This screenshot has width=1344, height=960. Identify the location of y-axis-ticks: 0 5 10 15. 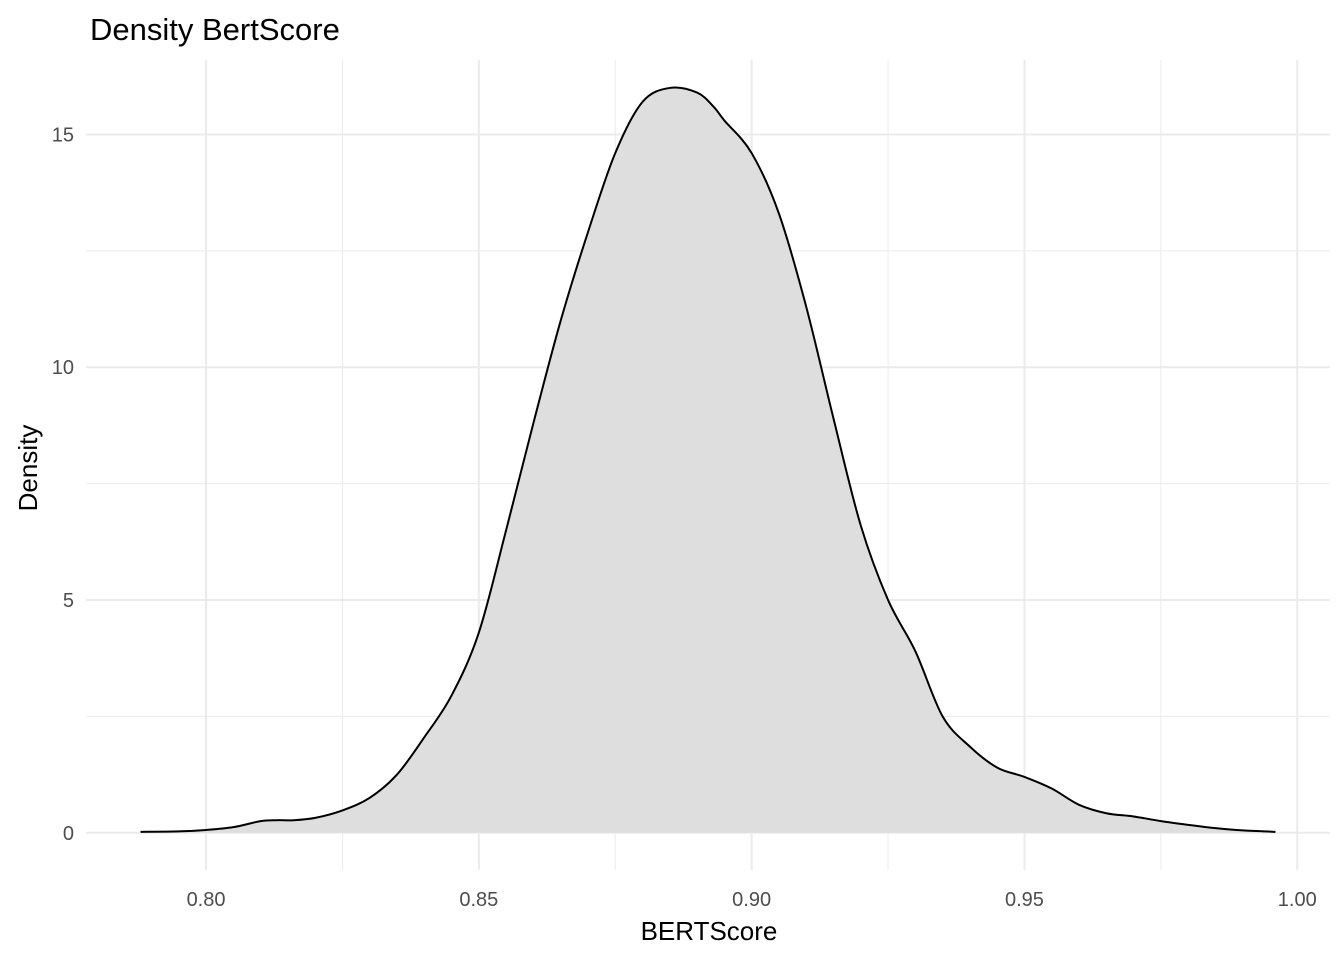
(63, 484).